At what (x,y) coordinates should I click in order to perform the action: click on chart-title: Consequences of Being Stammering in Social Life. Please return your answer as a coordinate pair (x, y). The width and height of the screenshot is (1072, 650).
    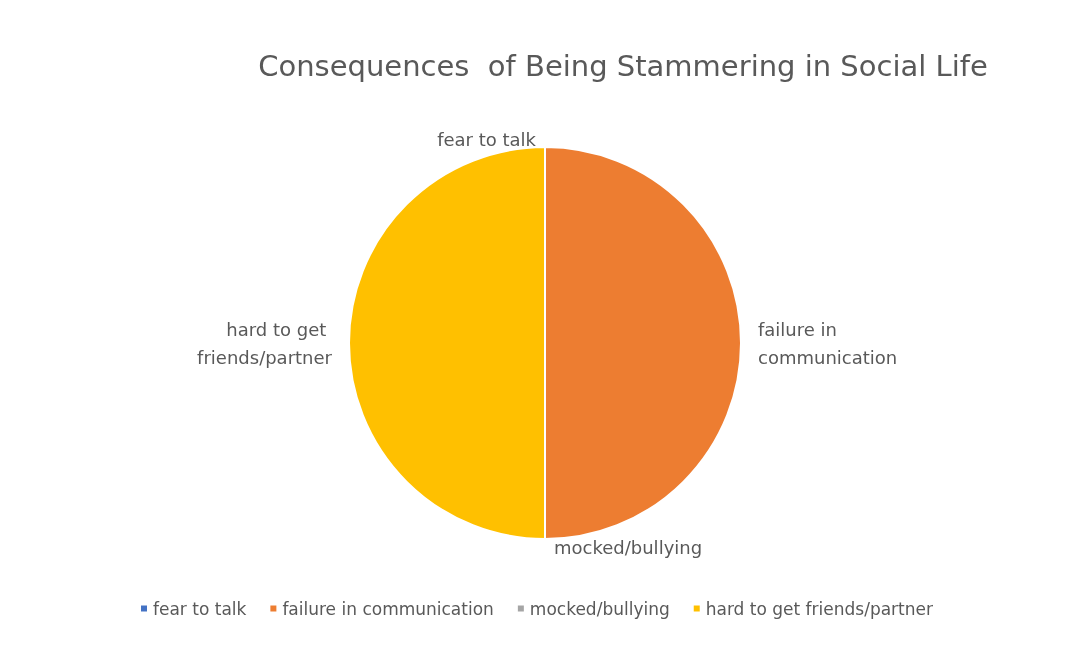
    Looking at the image, I should click on (623, 65).